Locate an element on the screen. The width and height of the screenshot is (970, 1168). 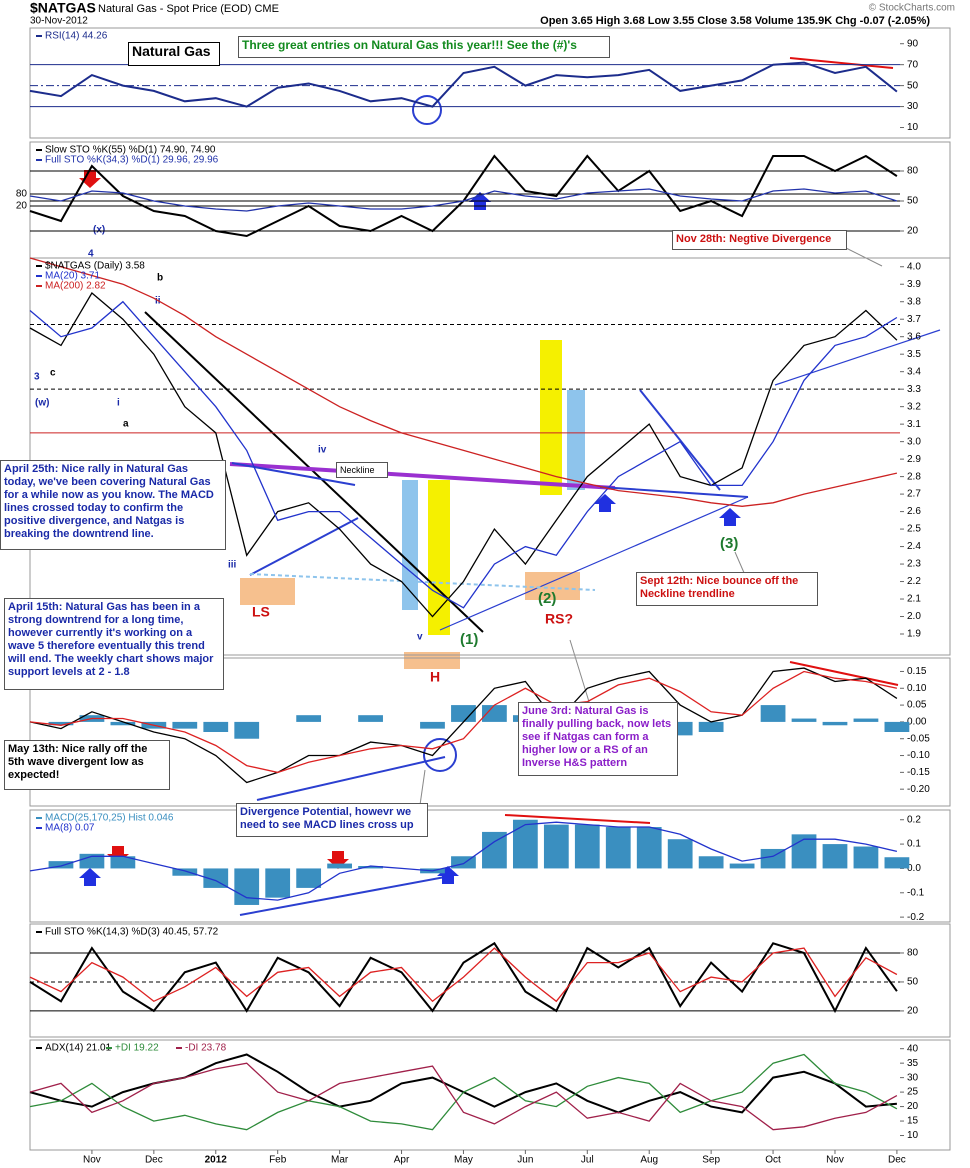
circle is located at coordinates (440, 755).